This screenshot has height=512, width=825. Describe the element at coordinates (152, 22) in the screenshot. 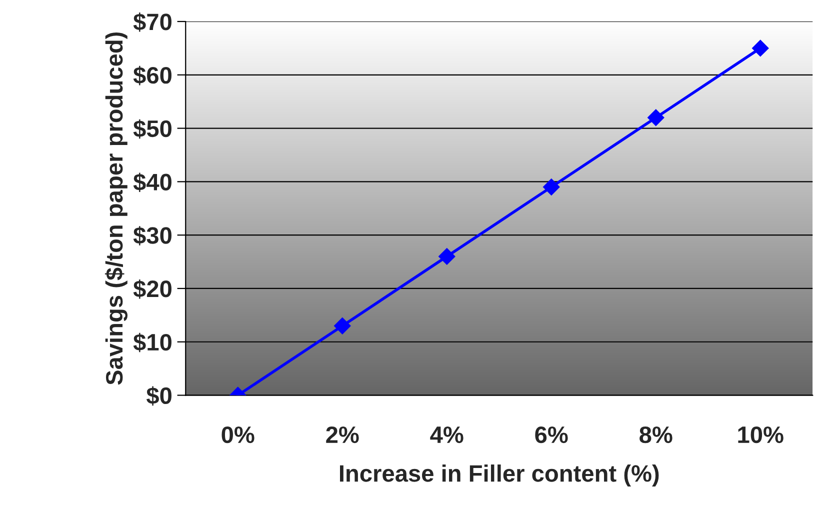

I see `y-tick-label: $70` at that location.